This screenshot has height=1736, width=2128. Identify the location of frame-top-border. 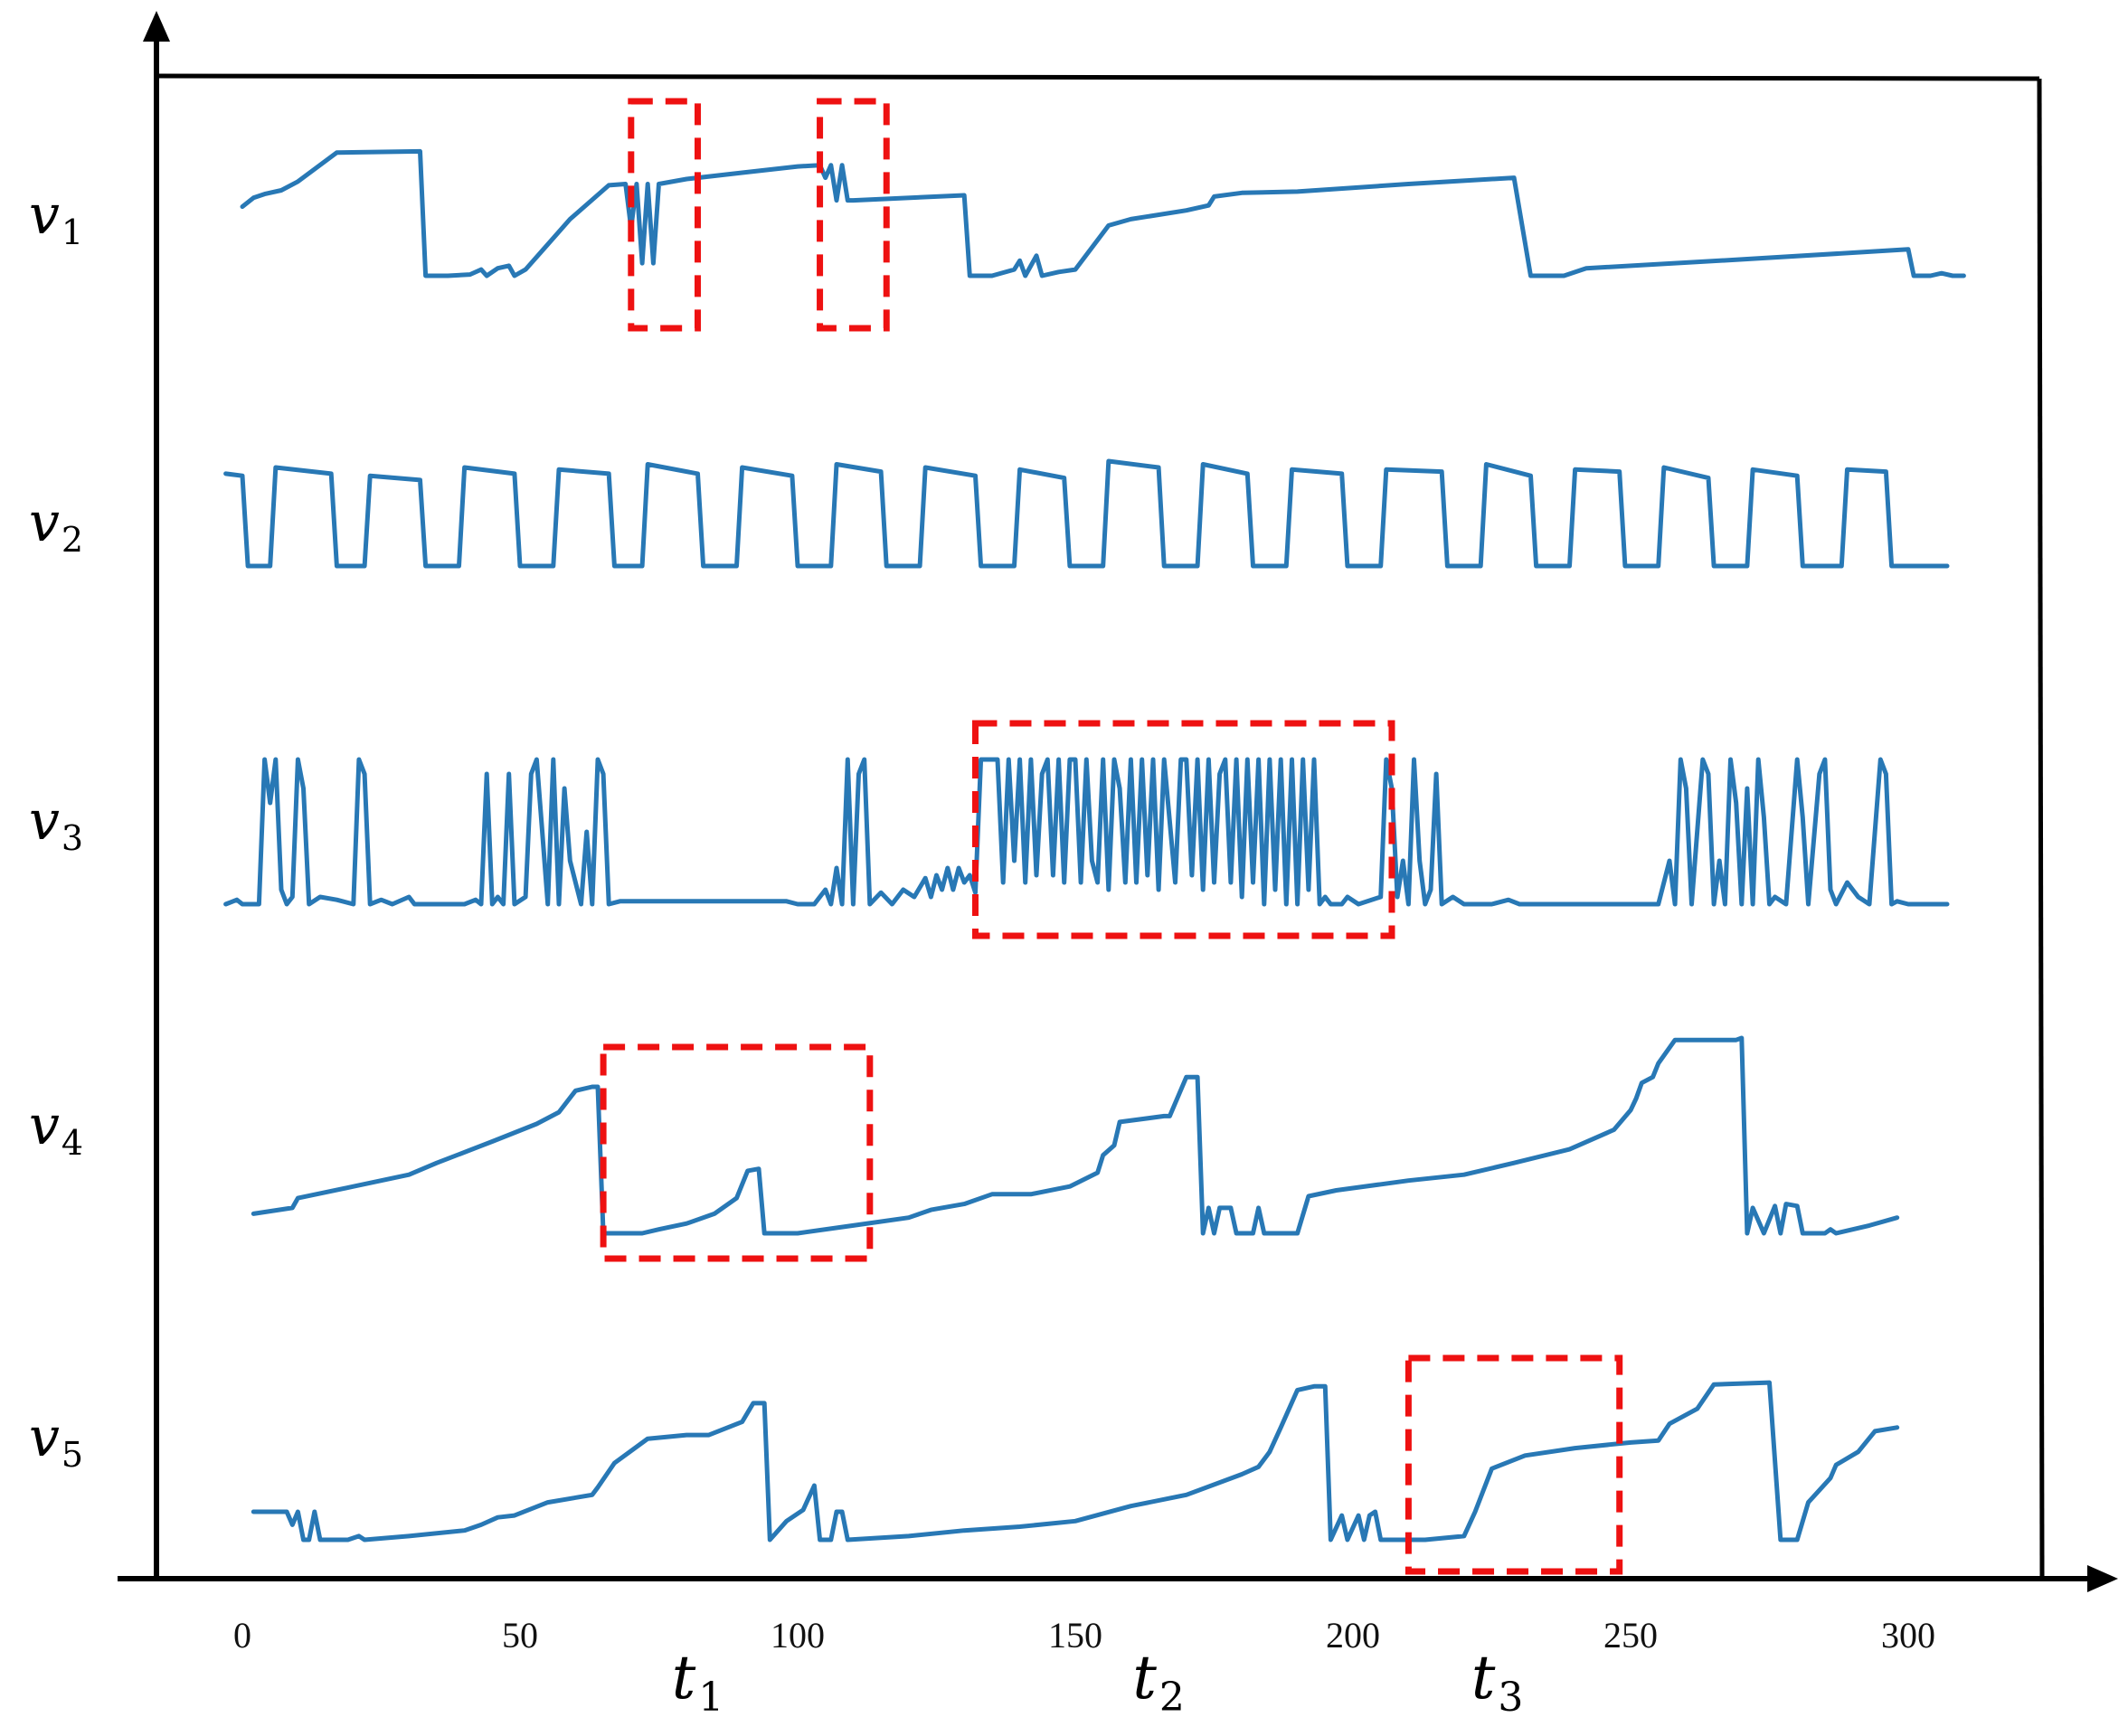
(1098, 77).